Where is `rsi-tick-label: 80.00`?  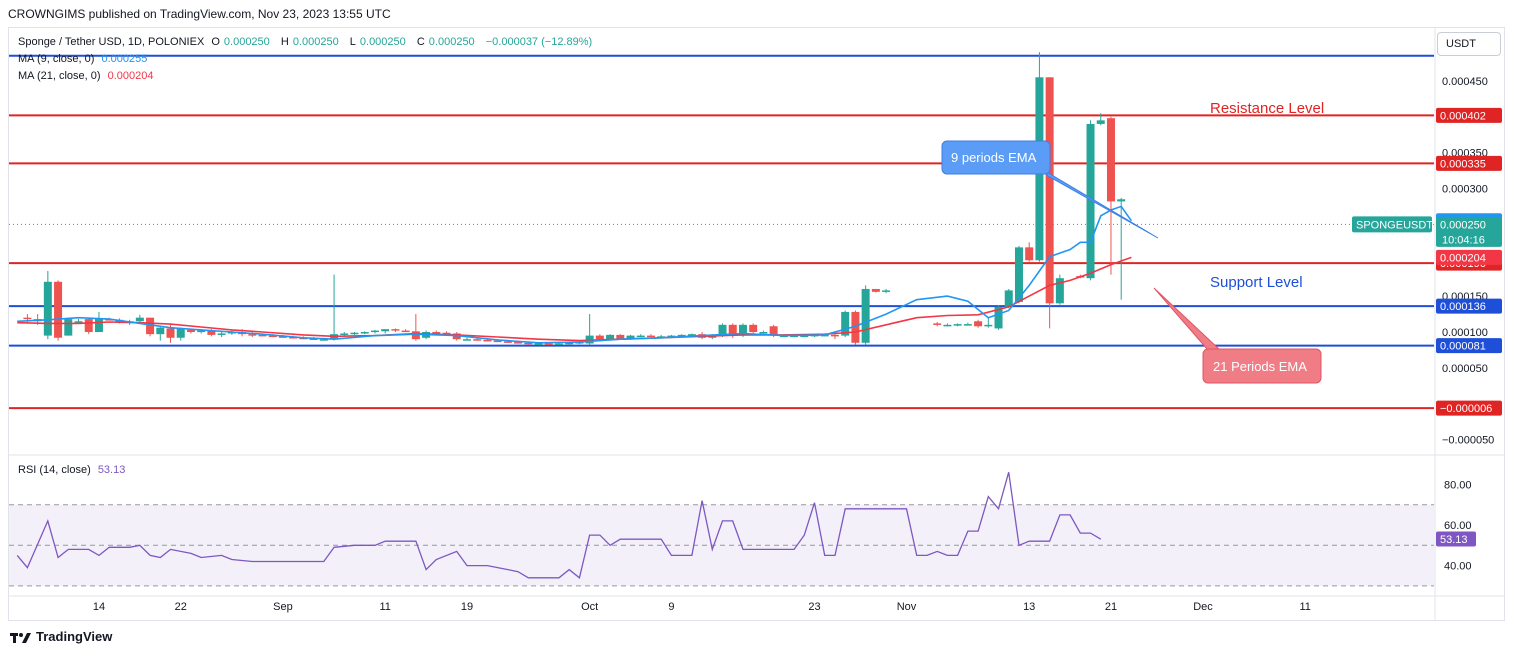
rsi-tick-label: 80.00 is located at coordinates (1458, 485).